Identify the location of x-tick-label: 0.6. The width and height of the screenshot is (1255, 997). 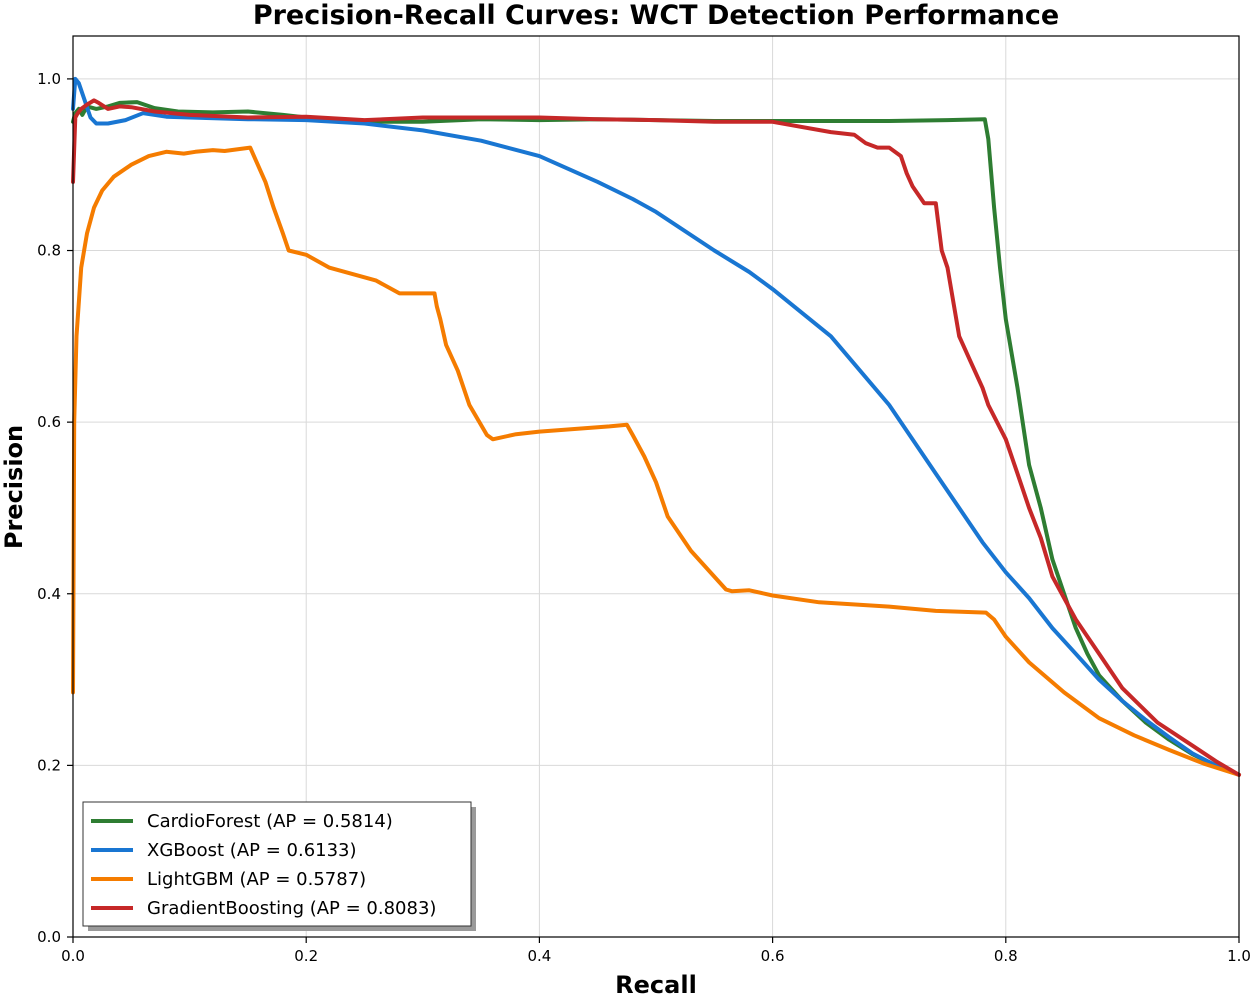
(773, 956).